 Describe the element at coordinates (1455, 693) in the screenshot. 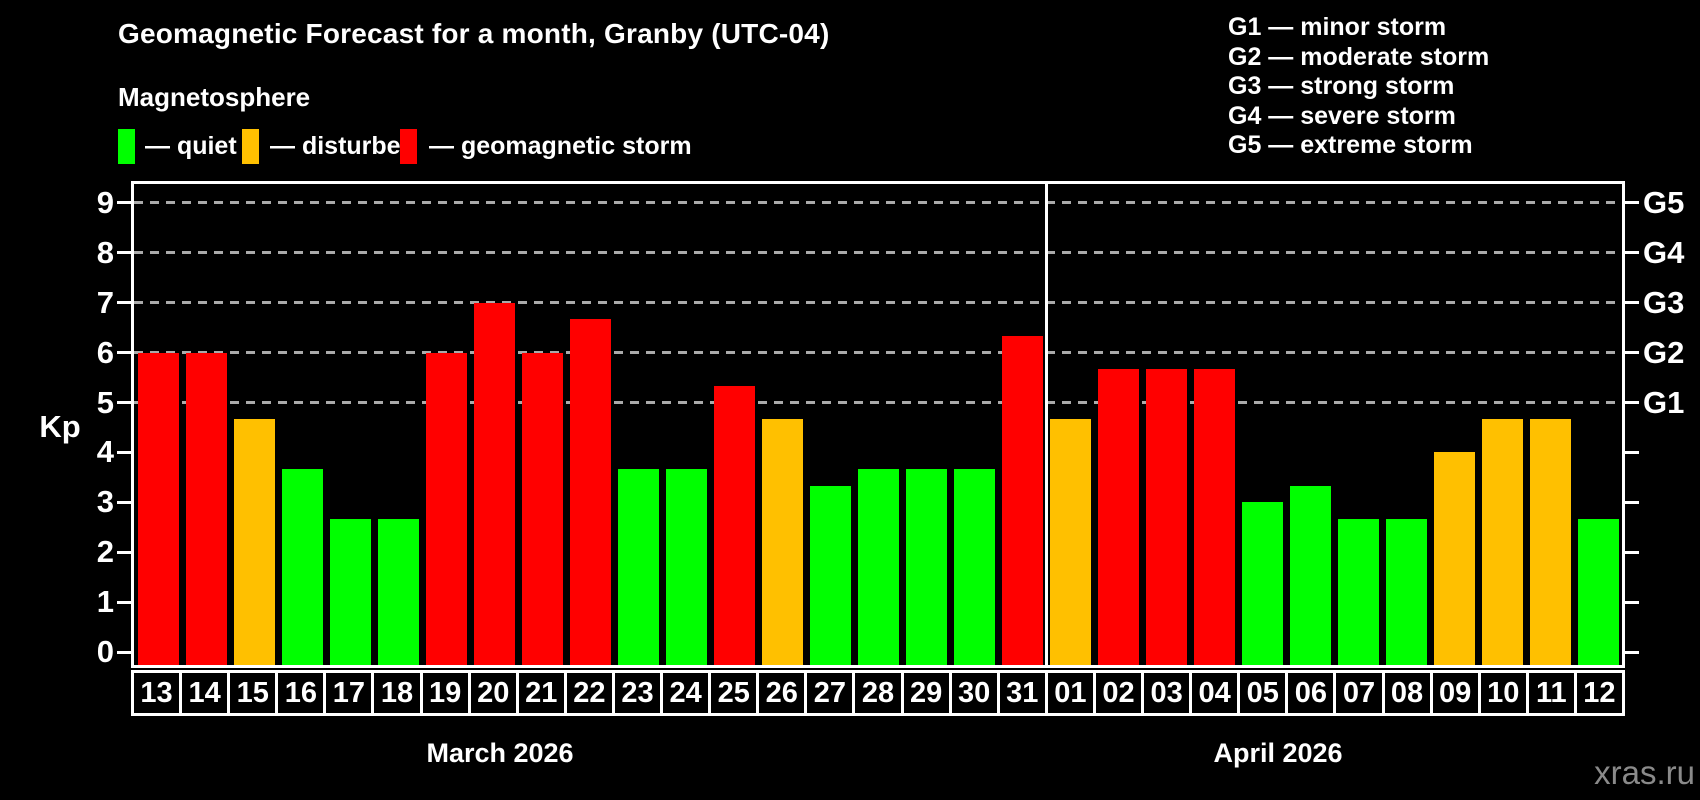

I see `day-label-09: 09` at that location.